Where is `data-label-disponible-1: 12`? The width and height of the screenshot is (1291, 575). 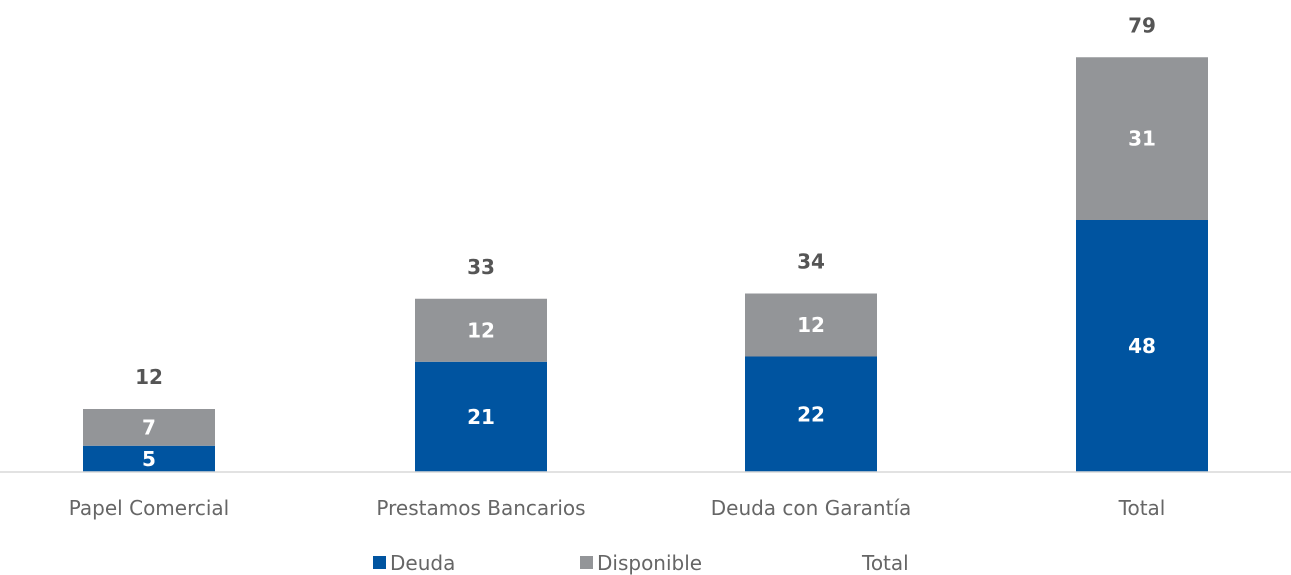
data-label-disponible-1: 12 is located at coordinates (481, 330).